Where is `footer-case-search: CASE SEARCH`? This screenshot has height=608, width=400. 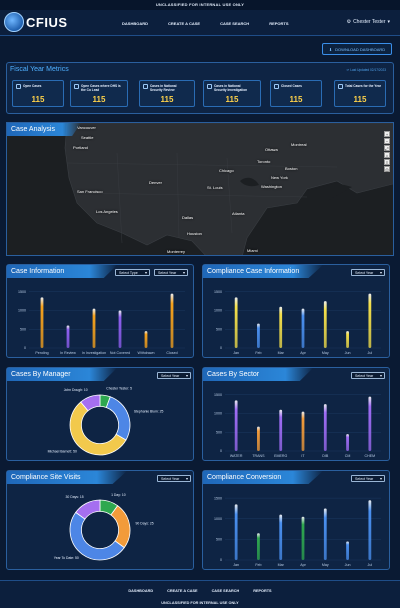
footer-case-search: CASE SEARCH is located at coordinates (225, 591).